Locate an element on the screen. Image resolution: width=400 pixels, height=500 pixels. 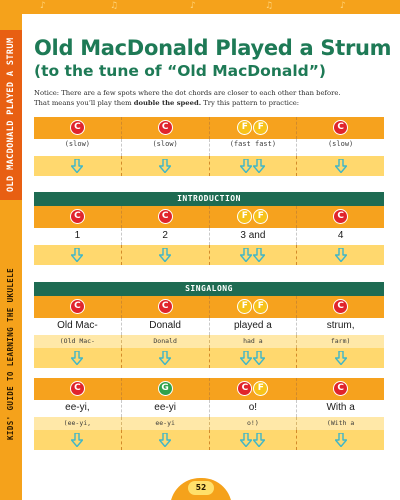
lyric-text: o! is located at coordinates (253, 407).